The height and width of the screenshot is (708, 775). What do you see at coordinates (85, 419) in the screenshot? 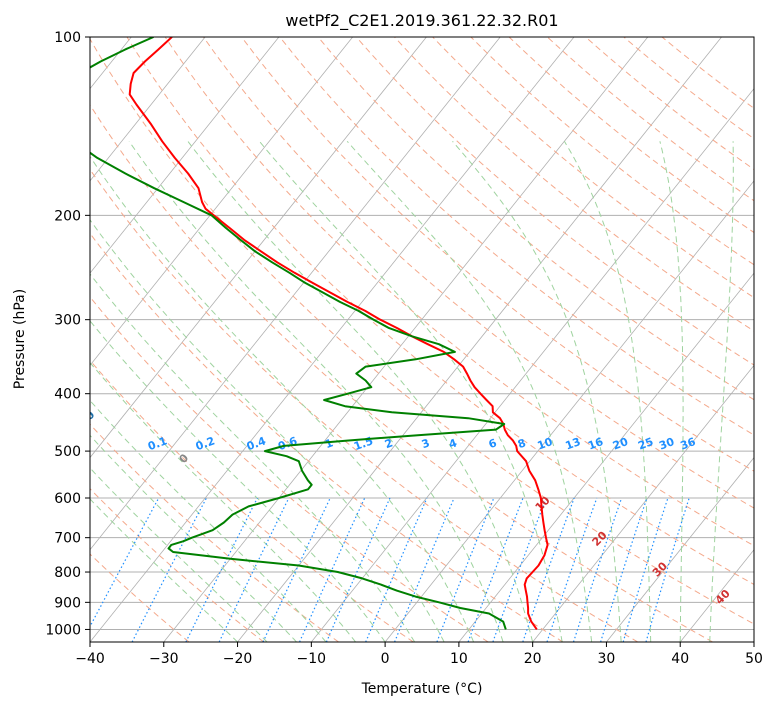
I see `dry-adiabat-label: -10` at bounding box center [85, 419].